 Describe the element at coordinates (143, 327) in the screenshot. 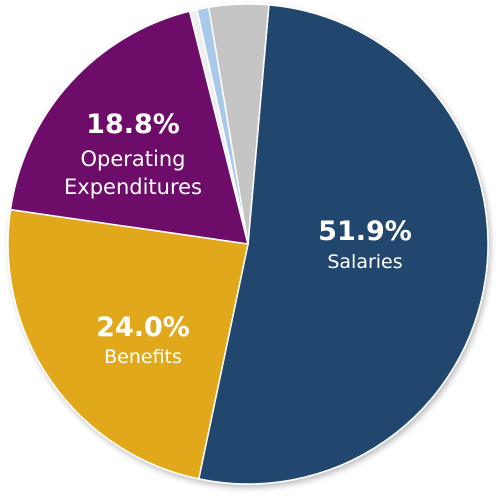

I see `benefits-percent: 24.0%` at that location.